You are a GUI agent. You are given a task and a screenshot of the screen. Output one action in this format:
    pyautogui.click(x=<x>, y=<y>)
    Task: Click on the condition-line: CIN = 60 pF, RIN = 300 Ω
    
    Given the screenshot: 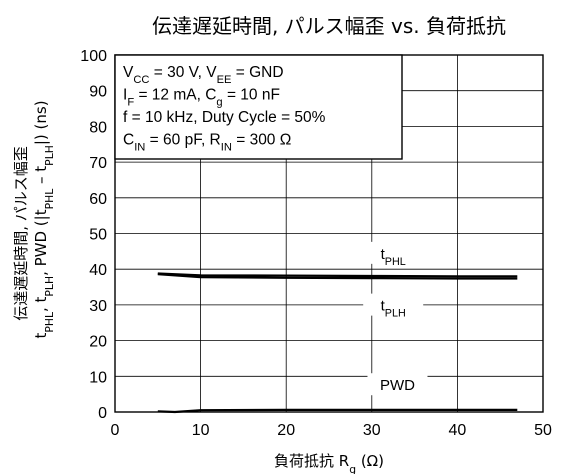 What is the action you would take?
    pyautogui.click(x=207, y=143)
    